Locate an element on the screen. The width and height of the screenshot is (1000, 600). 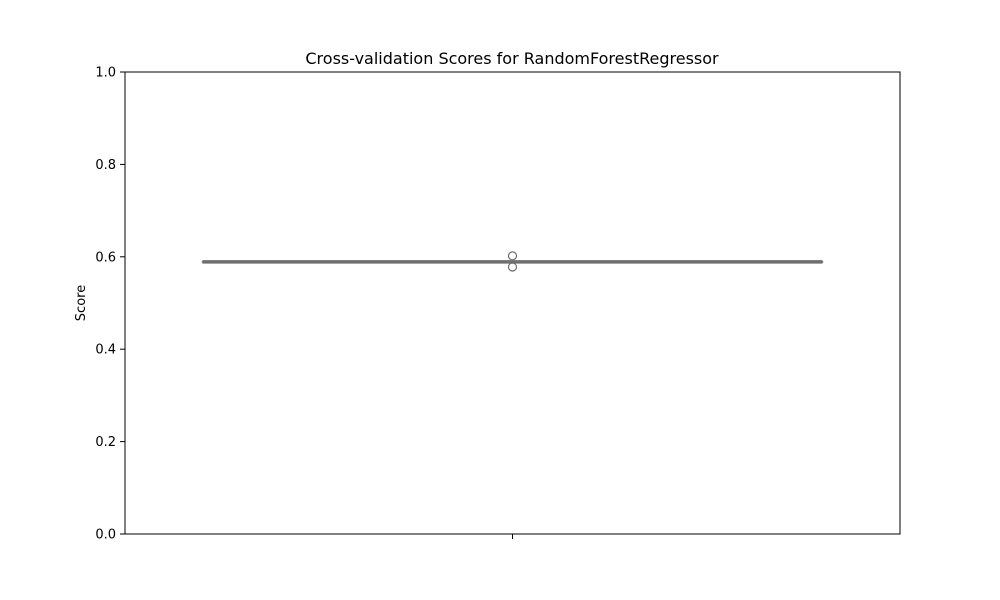
y-tick-label: 0.8 is located at coordinates (105, 165).